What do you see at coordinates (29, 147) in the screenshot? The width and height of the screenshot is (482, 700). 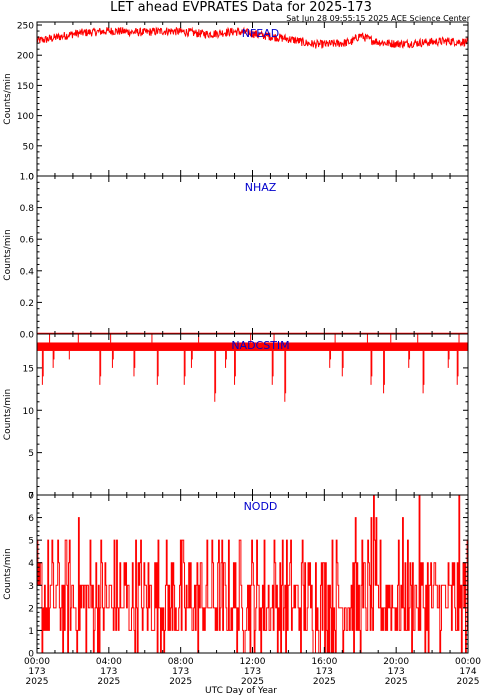 I see `y-tick-label: 50` at bounding box center [29, 147].